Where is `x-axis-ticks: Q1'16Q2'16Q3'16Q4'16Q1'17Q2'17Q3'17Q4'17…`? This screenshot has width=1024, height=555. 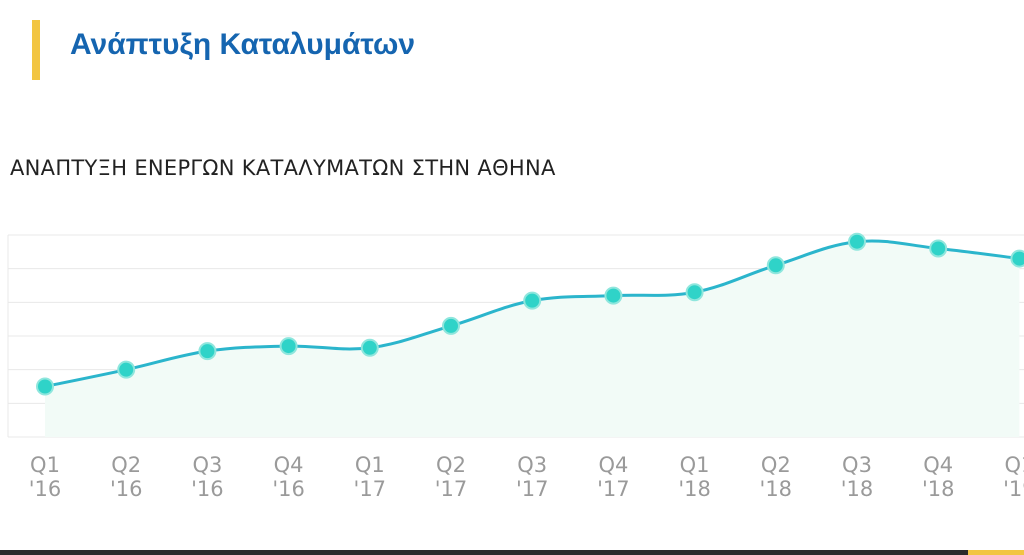 x-axis-ticks: Q1'16Q2'16Q3'16Q4'16Q1'17Q2'17Q3'17Q4'17… is located at coordinates (526, 477).